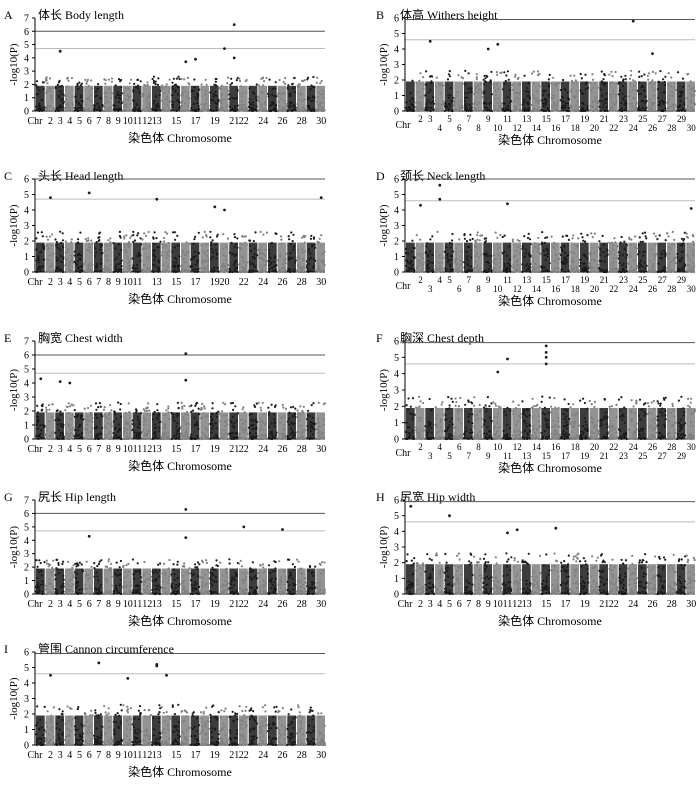 The image size is (700, 803). What do you see at coordinates (550, 252) in the screenshot?
I see `snp-points` at bounding box center [550, 252].